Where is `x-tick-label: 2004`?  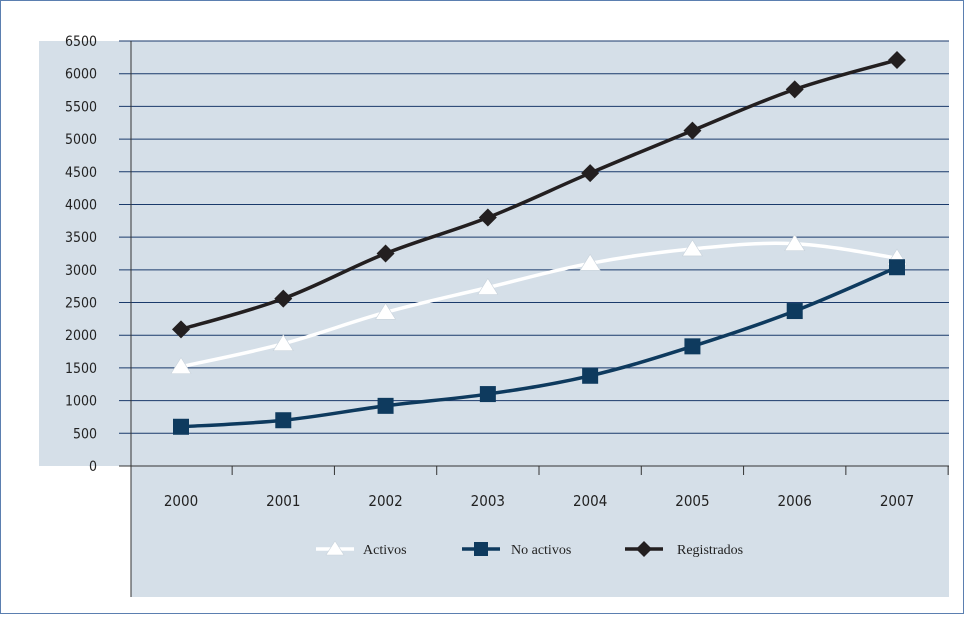
x-tick-label: 2004 is located at coordinates (590, 501).